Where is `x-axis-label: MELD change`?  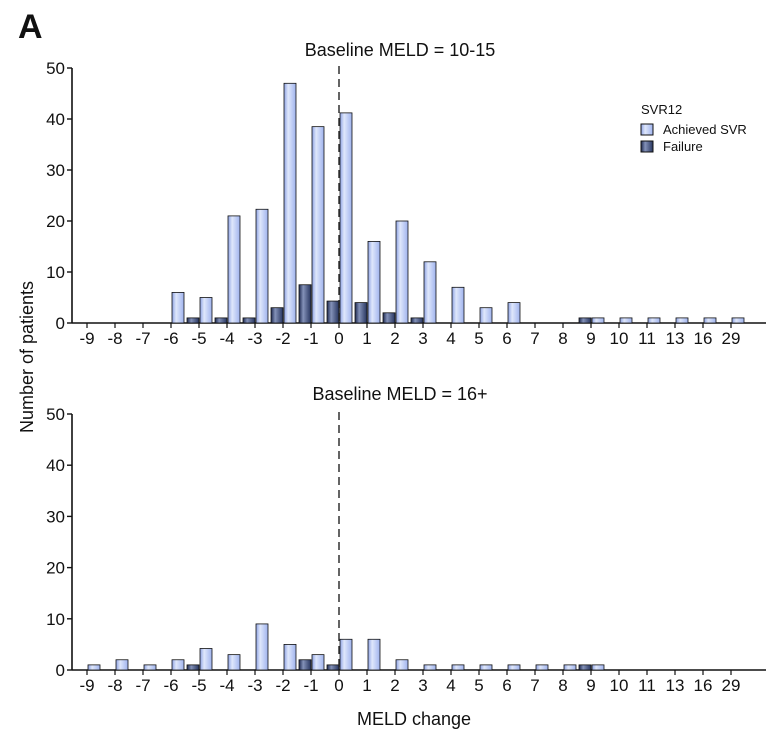 x-axis-label: MELD change is located at coordinates (414, 719).